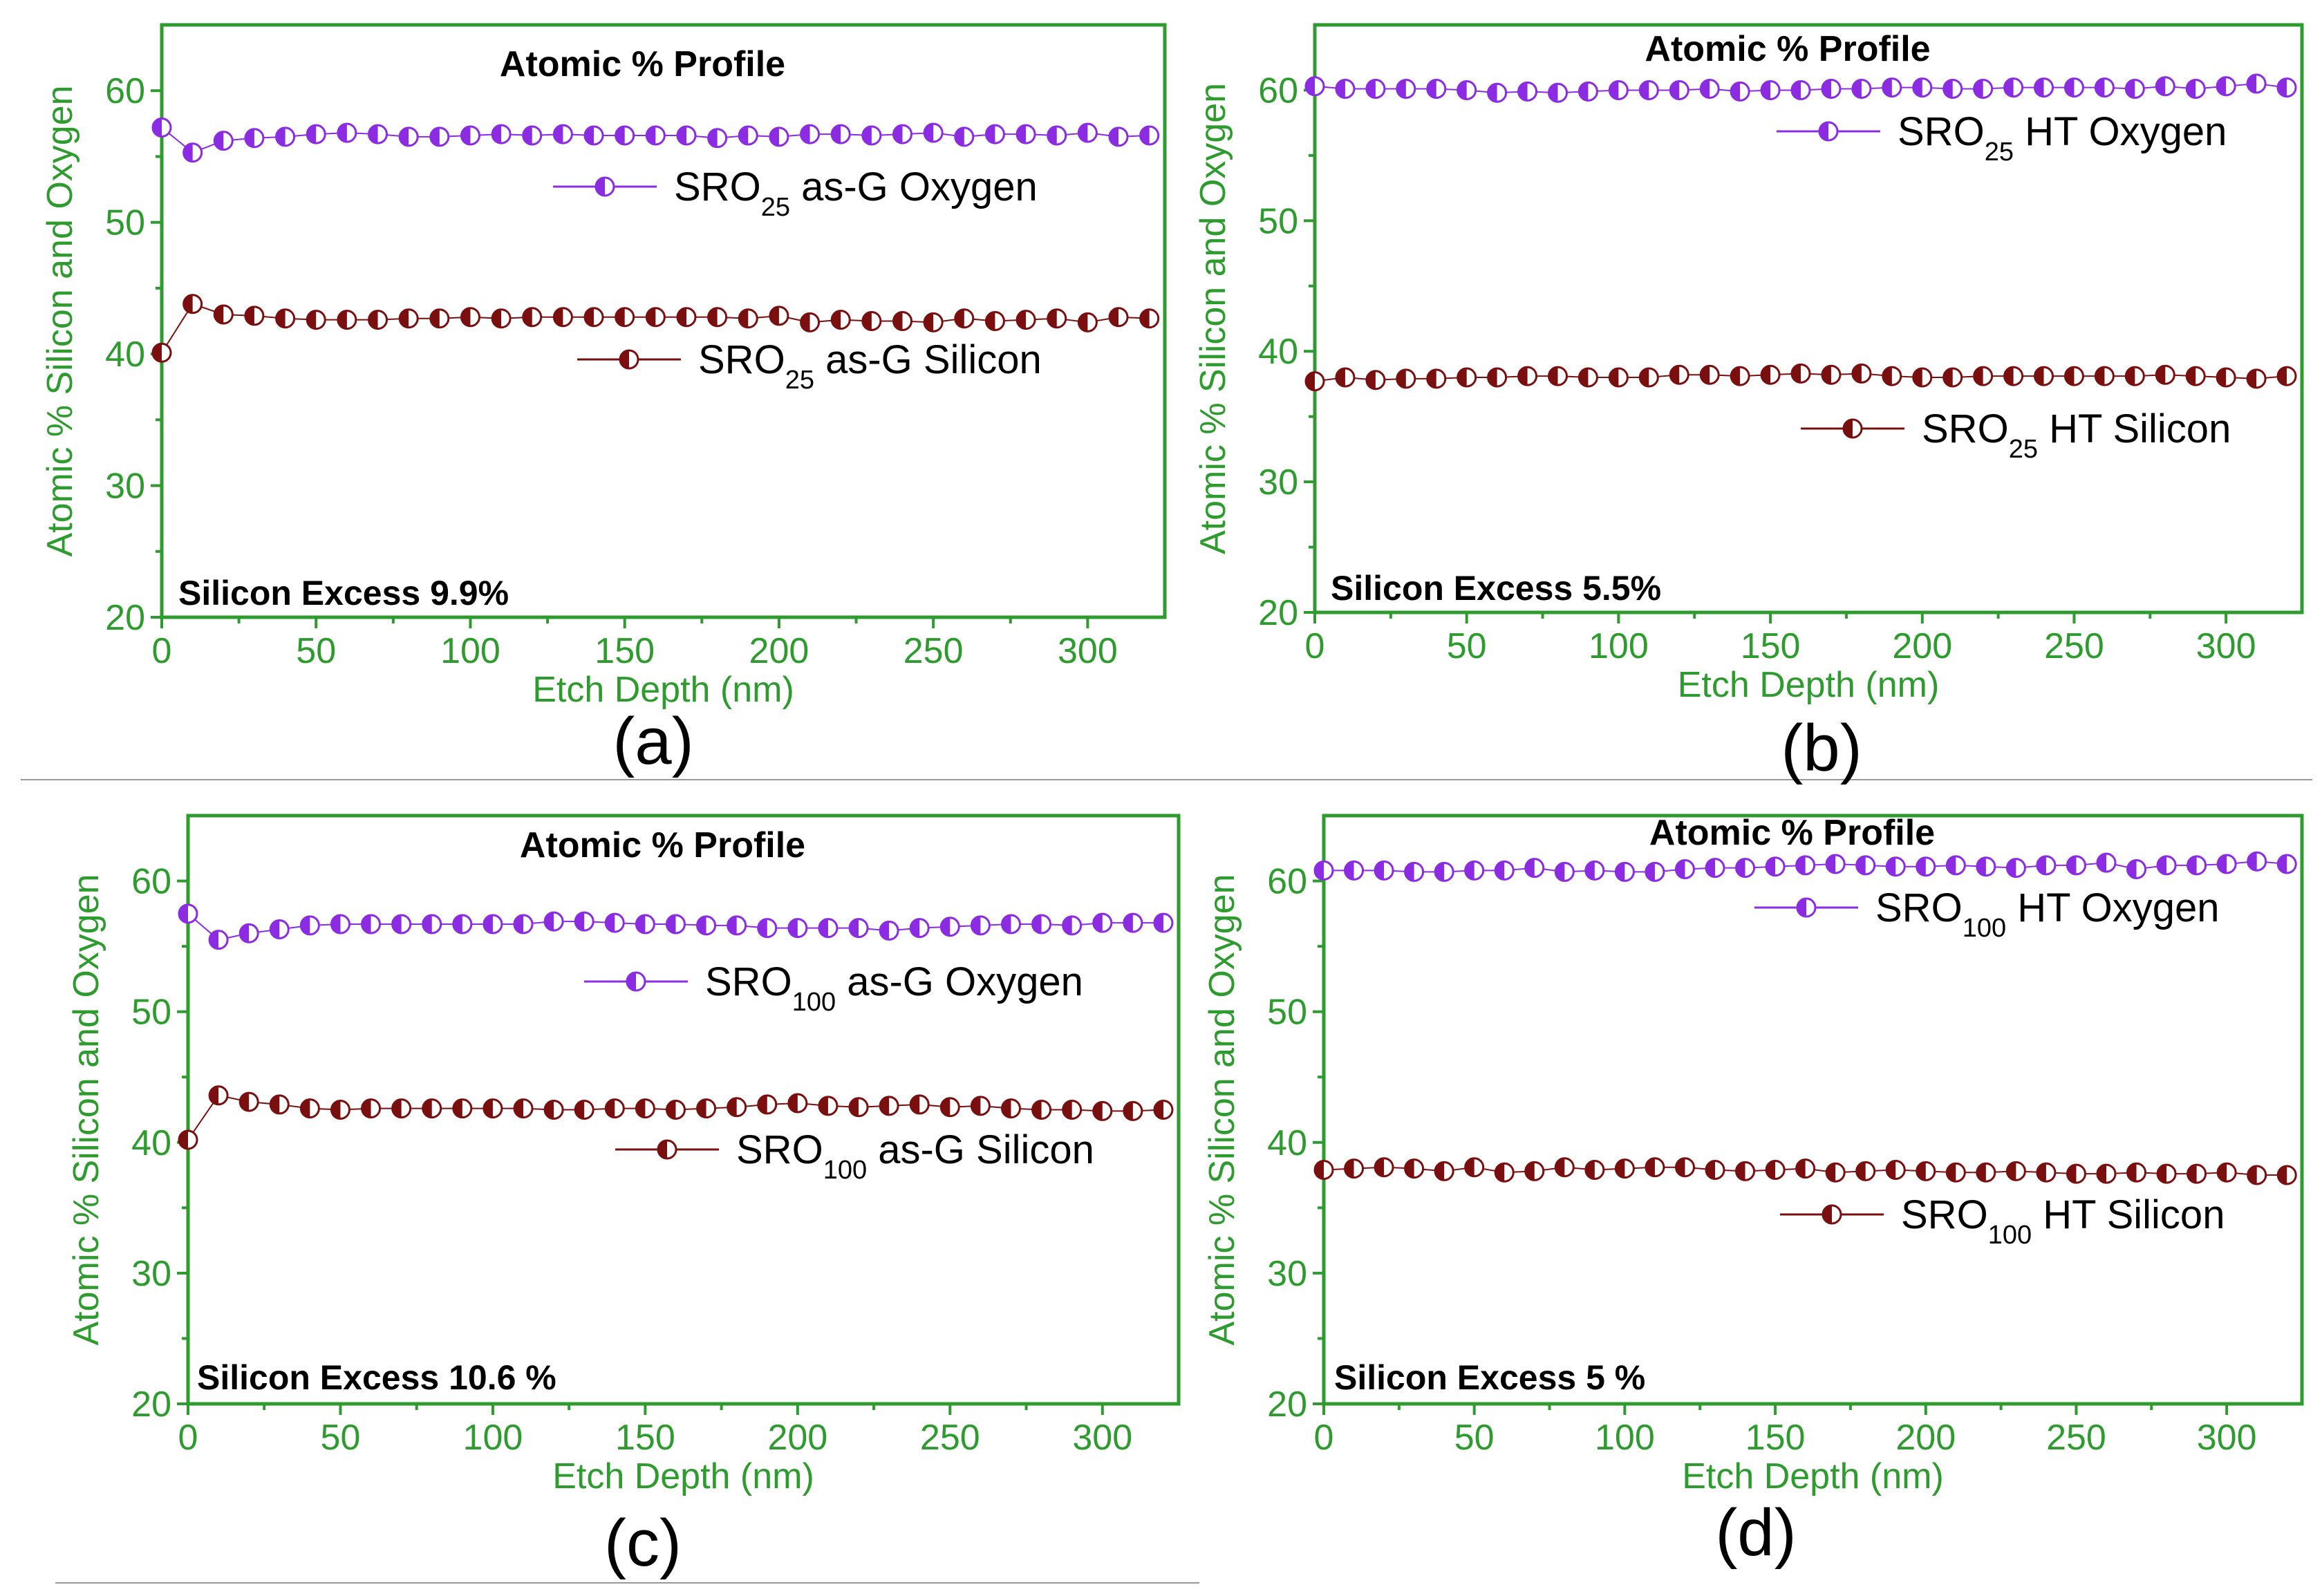 Image resolution: width=2322 pixels, height=1596 pixels. Describe the element at coordinates (1278, 352) in the screenshot. I see `y-tick-label: 40` at that location.